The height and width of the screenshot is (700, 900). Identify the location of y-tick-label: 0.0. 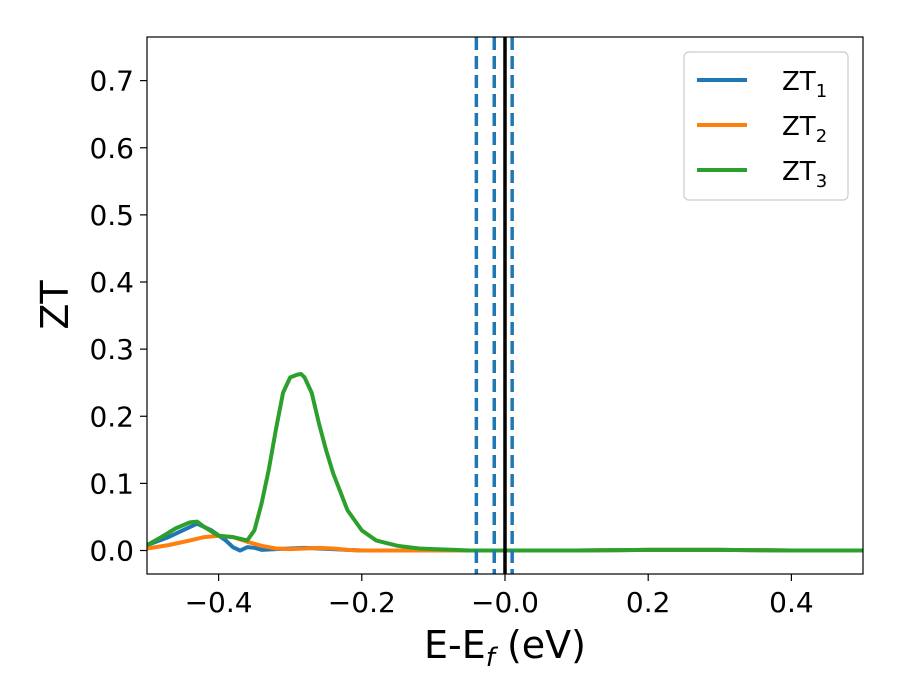
(111, 551).